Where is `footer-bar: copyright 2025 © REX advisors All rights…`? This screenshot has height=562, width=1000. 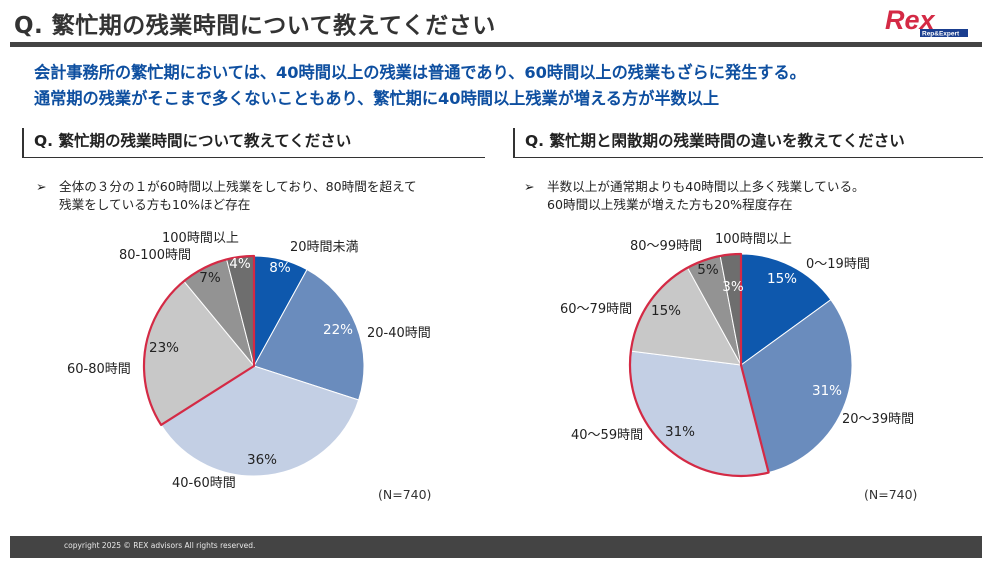 footer-bar: copyright 2025 © REX advisors All rights… is located at coordinates (496, 547).